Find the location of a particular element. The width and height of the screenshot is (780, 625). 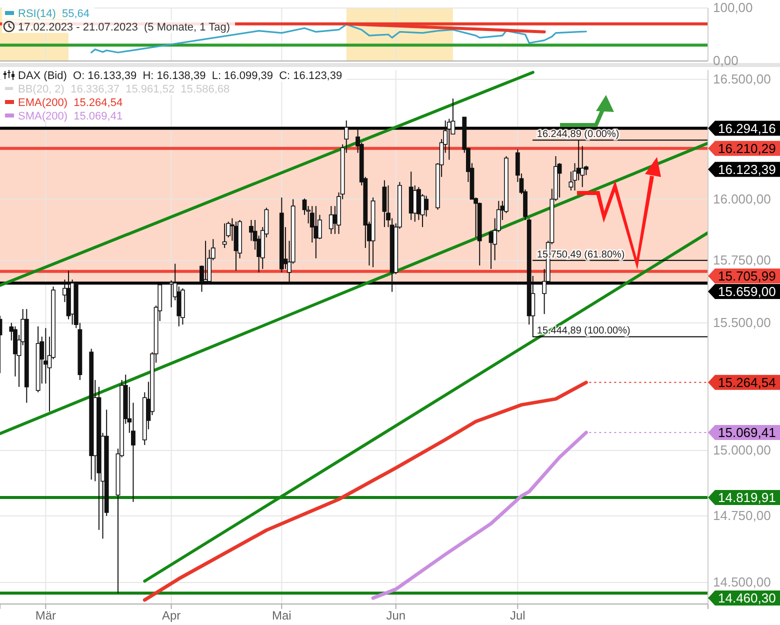

ref-line-label: 14.819,91 is located at coordinates (747, 497).